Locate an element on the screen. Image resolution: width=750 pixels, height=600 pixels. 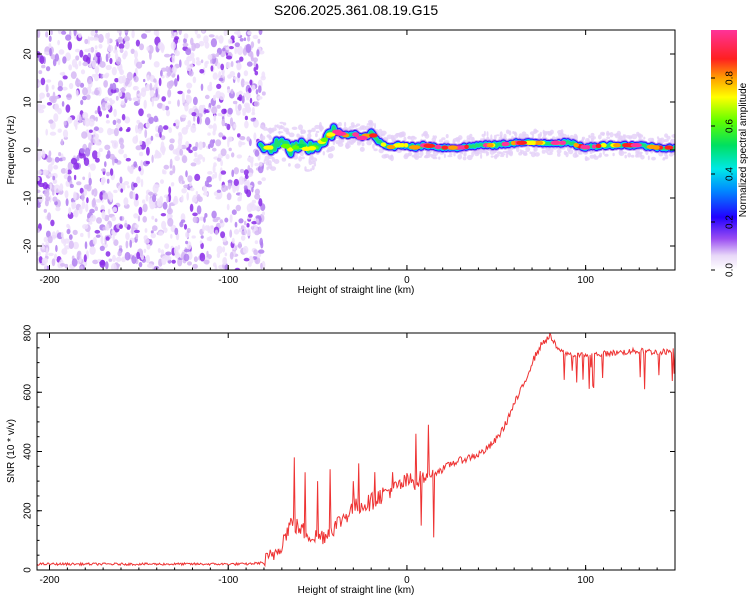
x-tick-label: -200 is located at coordinates (50, 280).